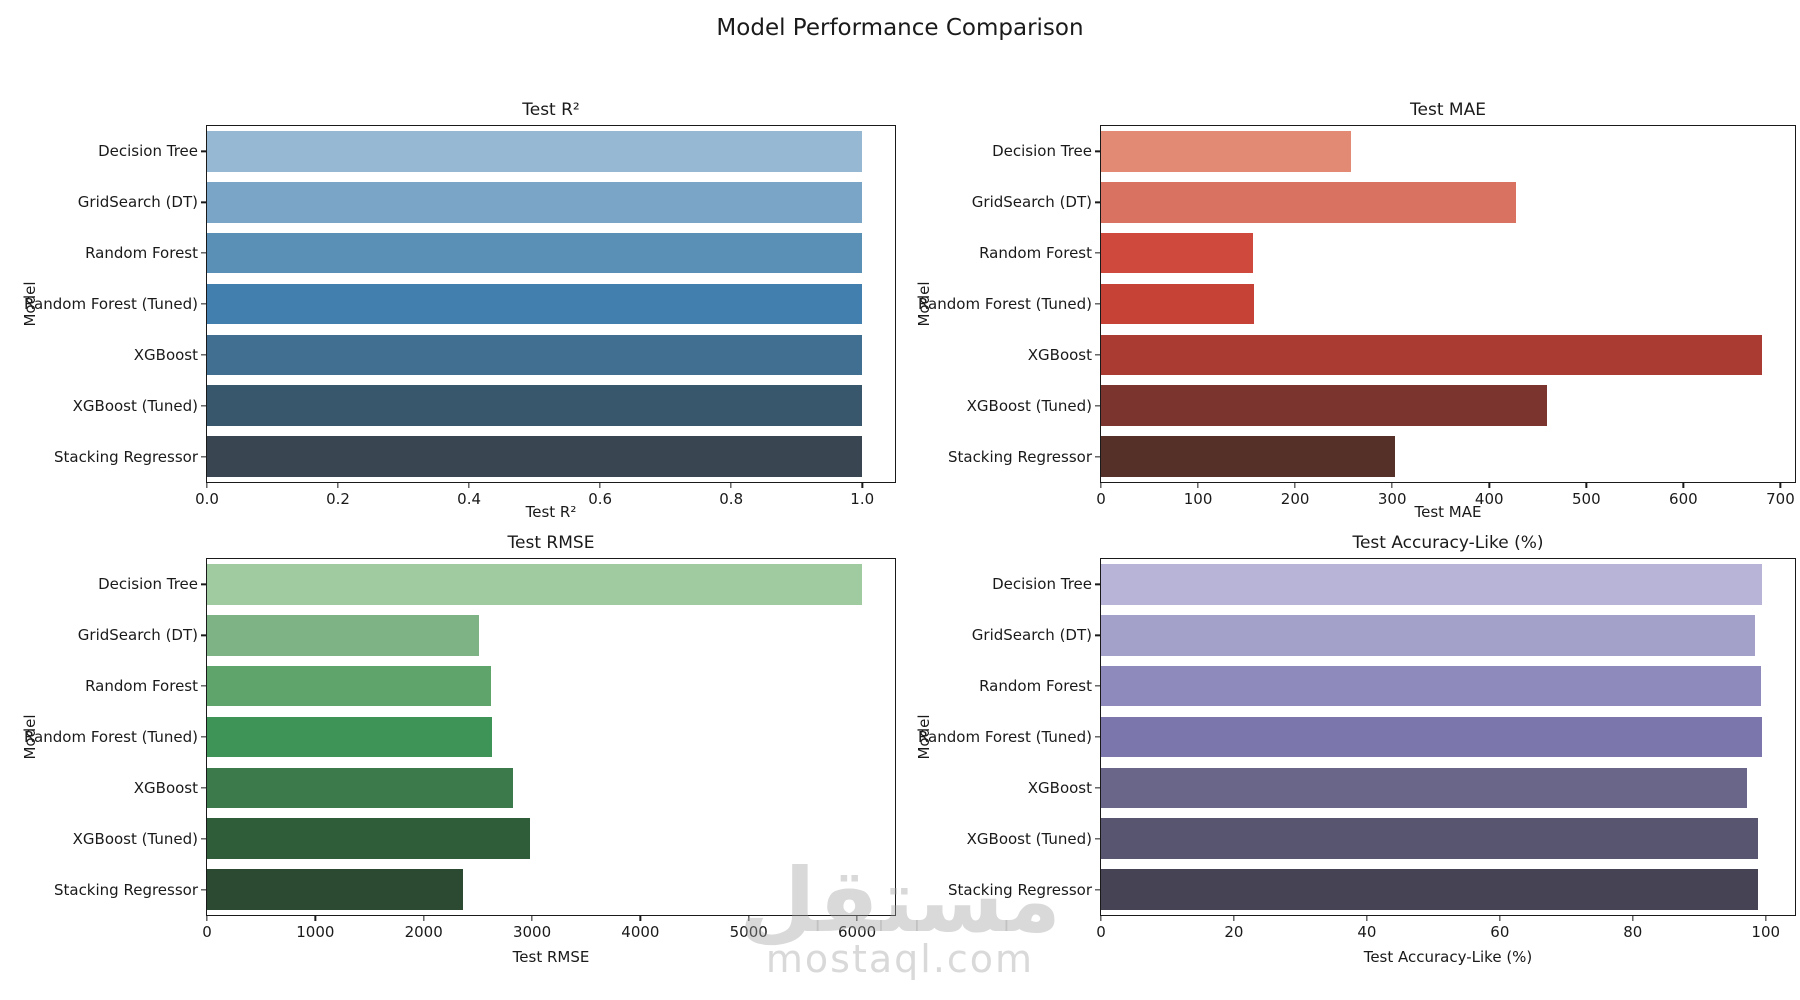 This screenshot has width=1800, height=1000. What do you see at coordinates (469, 499) in the screenshot?
I see `x-tick-label: 0.4` at bounding box center [469, 499].